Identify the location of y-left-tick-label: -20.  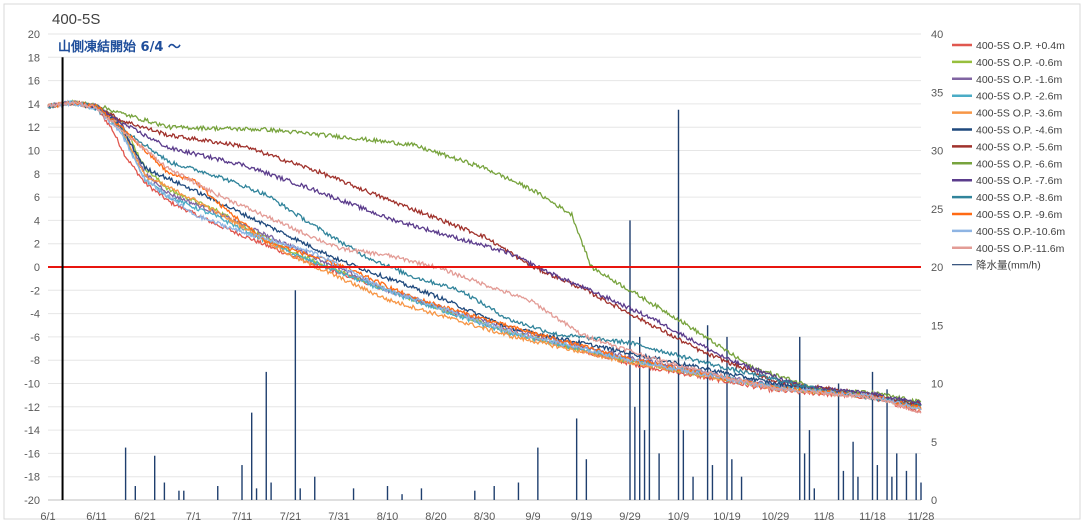
(32, 501).